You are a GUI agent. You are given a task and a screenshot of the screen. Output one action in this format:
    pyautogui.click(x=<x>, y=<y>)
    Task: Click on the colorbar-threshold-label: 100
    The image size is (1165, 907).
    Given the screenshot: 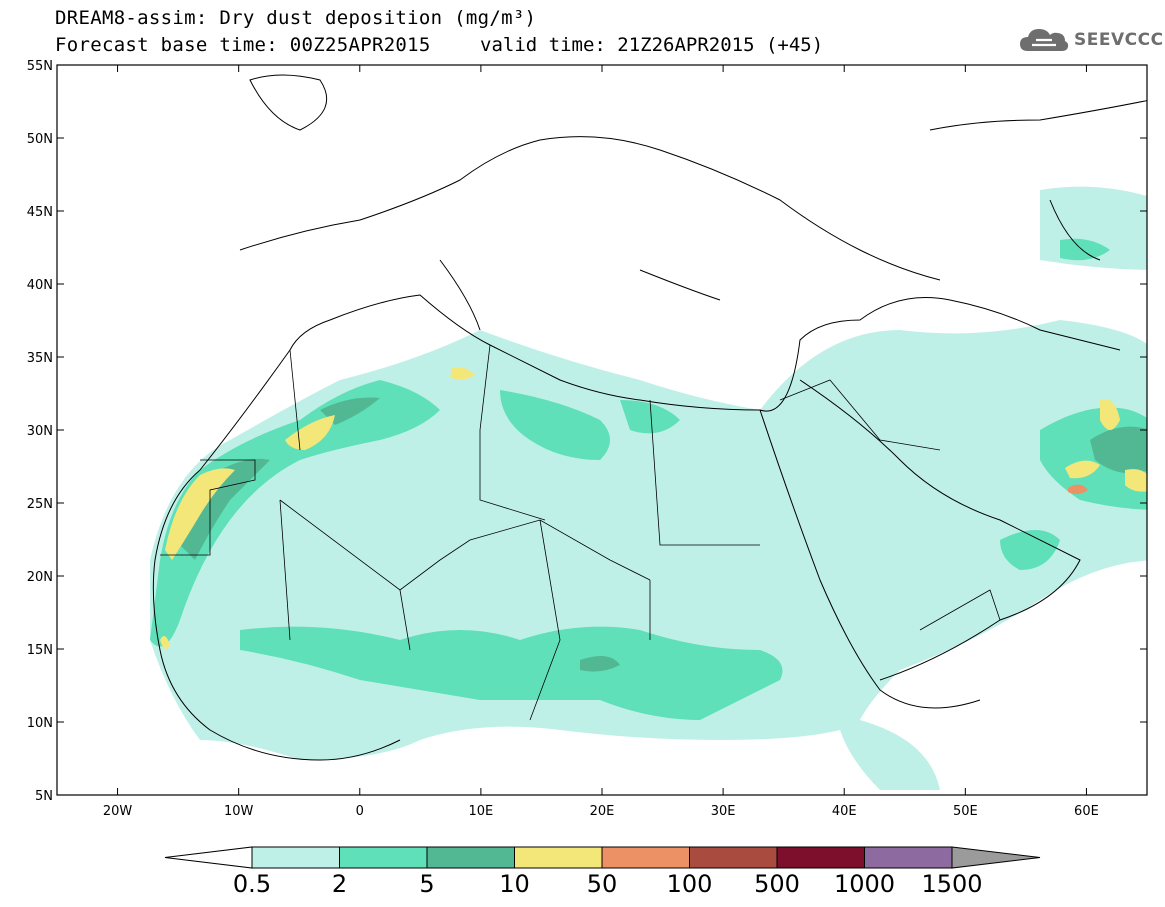 What is the action you would take?
    pyautogui.click(x=689, y=884)
    